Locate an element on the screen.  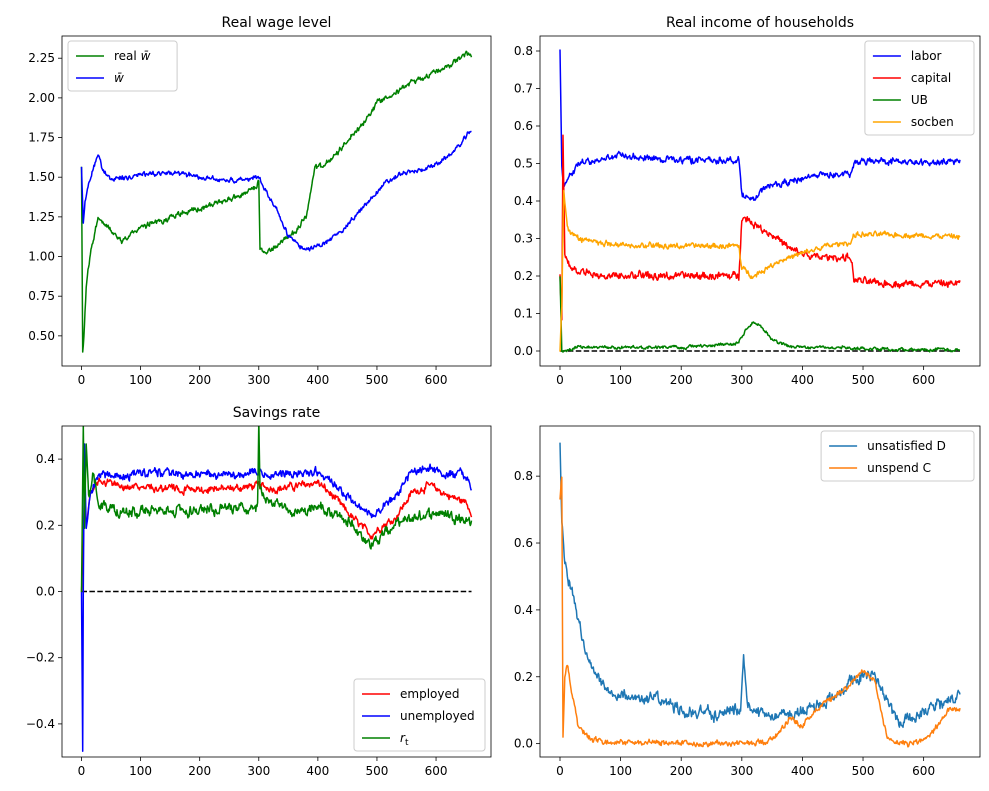
series-line-w- is located at coordinates (276, 191).